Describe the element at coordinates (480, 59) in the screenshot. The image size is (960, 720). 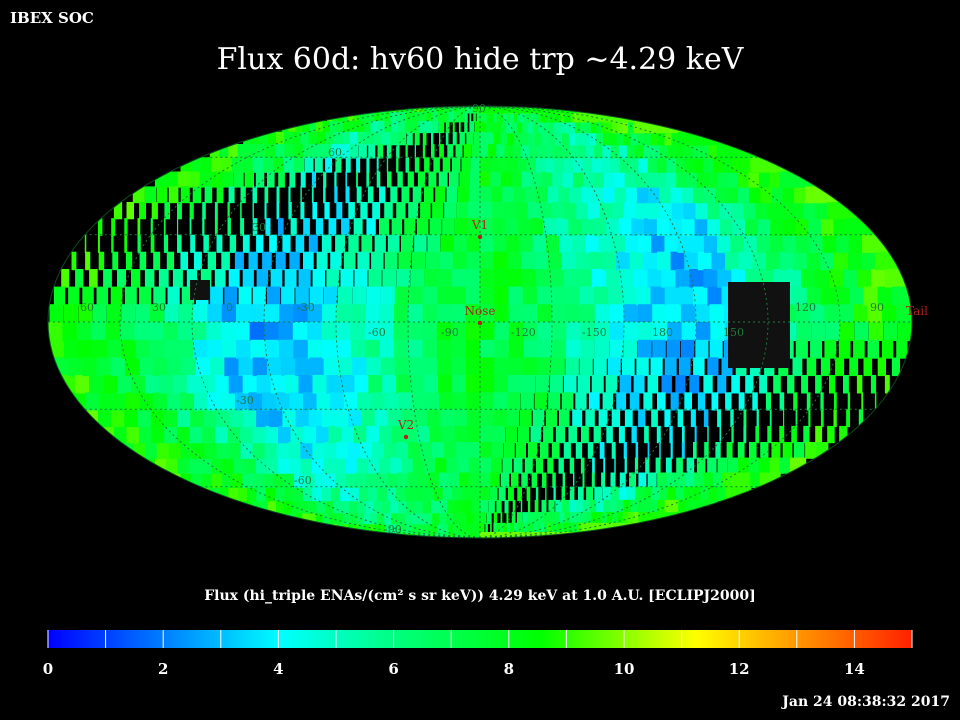
I see `map-title: Flux 60d: hv60 hide trp ~4.29 keV` at that location.